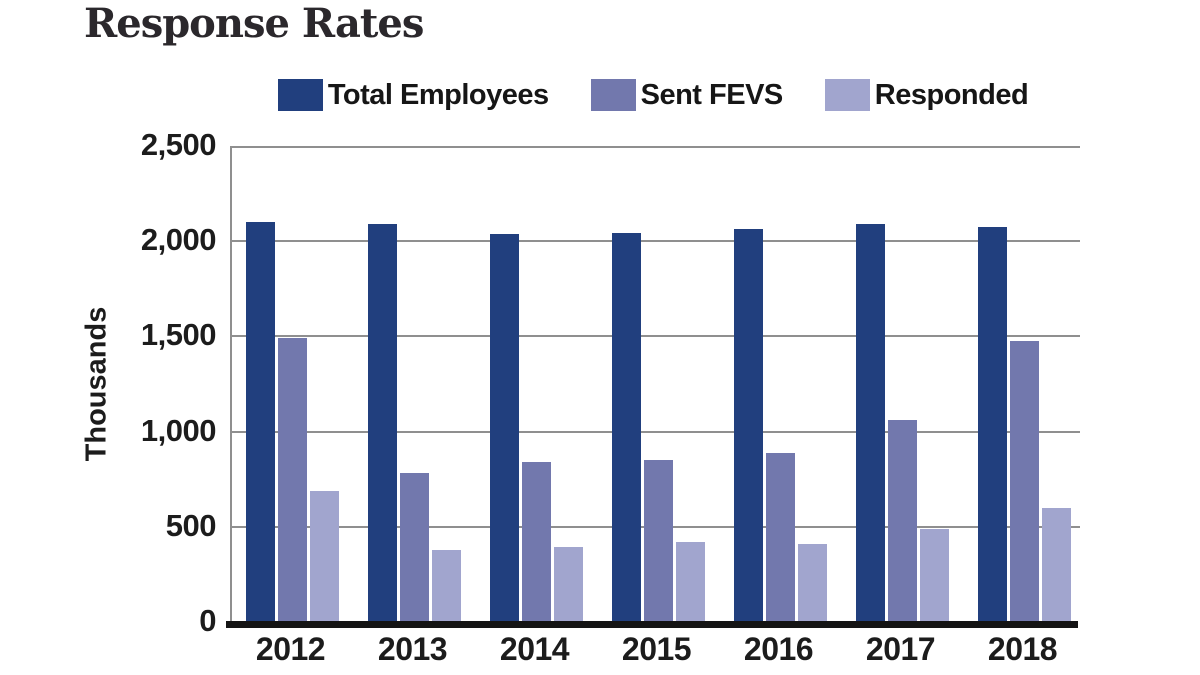 The width and height of the screenshot is (1200, 675). Describe the element at coordinates (178, 240) in the screenshot. I see `ytick-label-2000: 2,000` at that location.